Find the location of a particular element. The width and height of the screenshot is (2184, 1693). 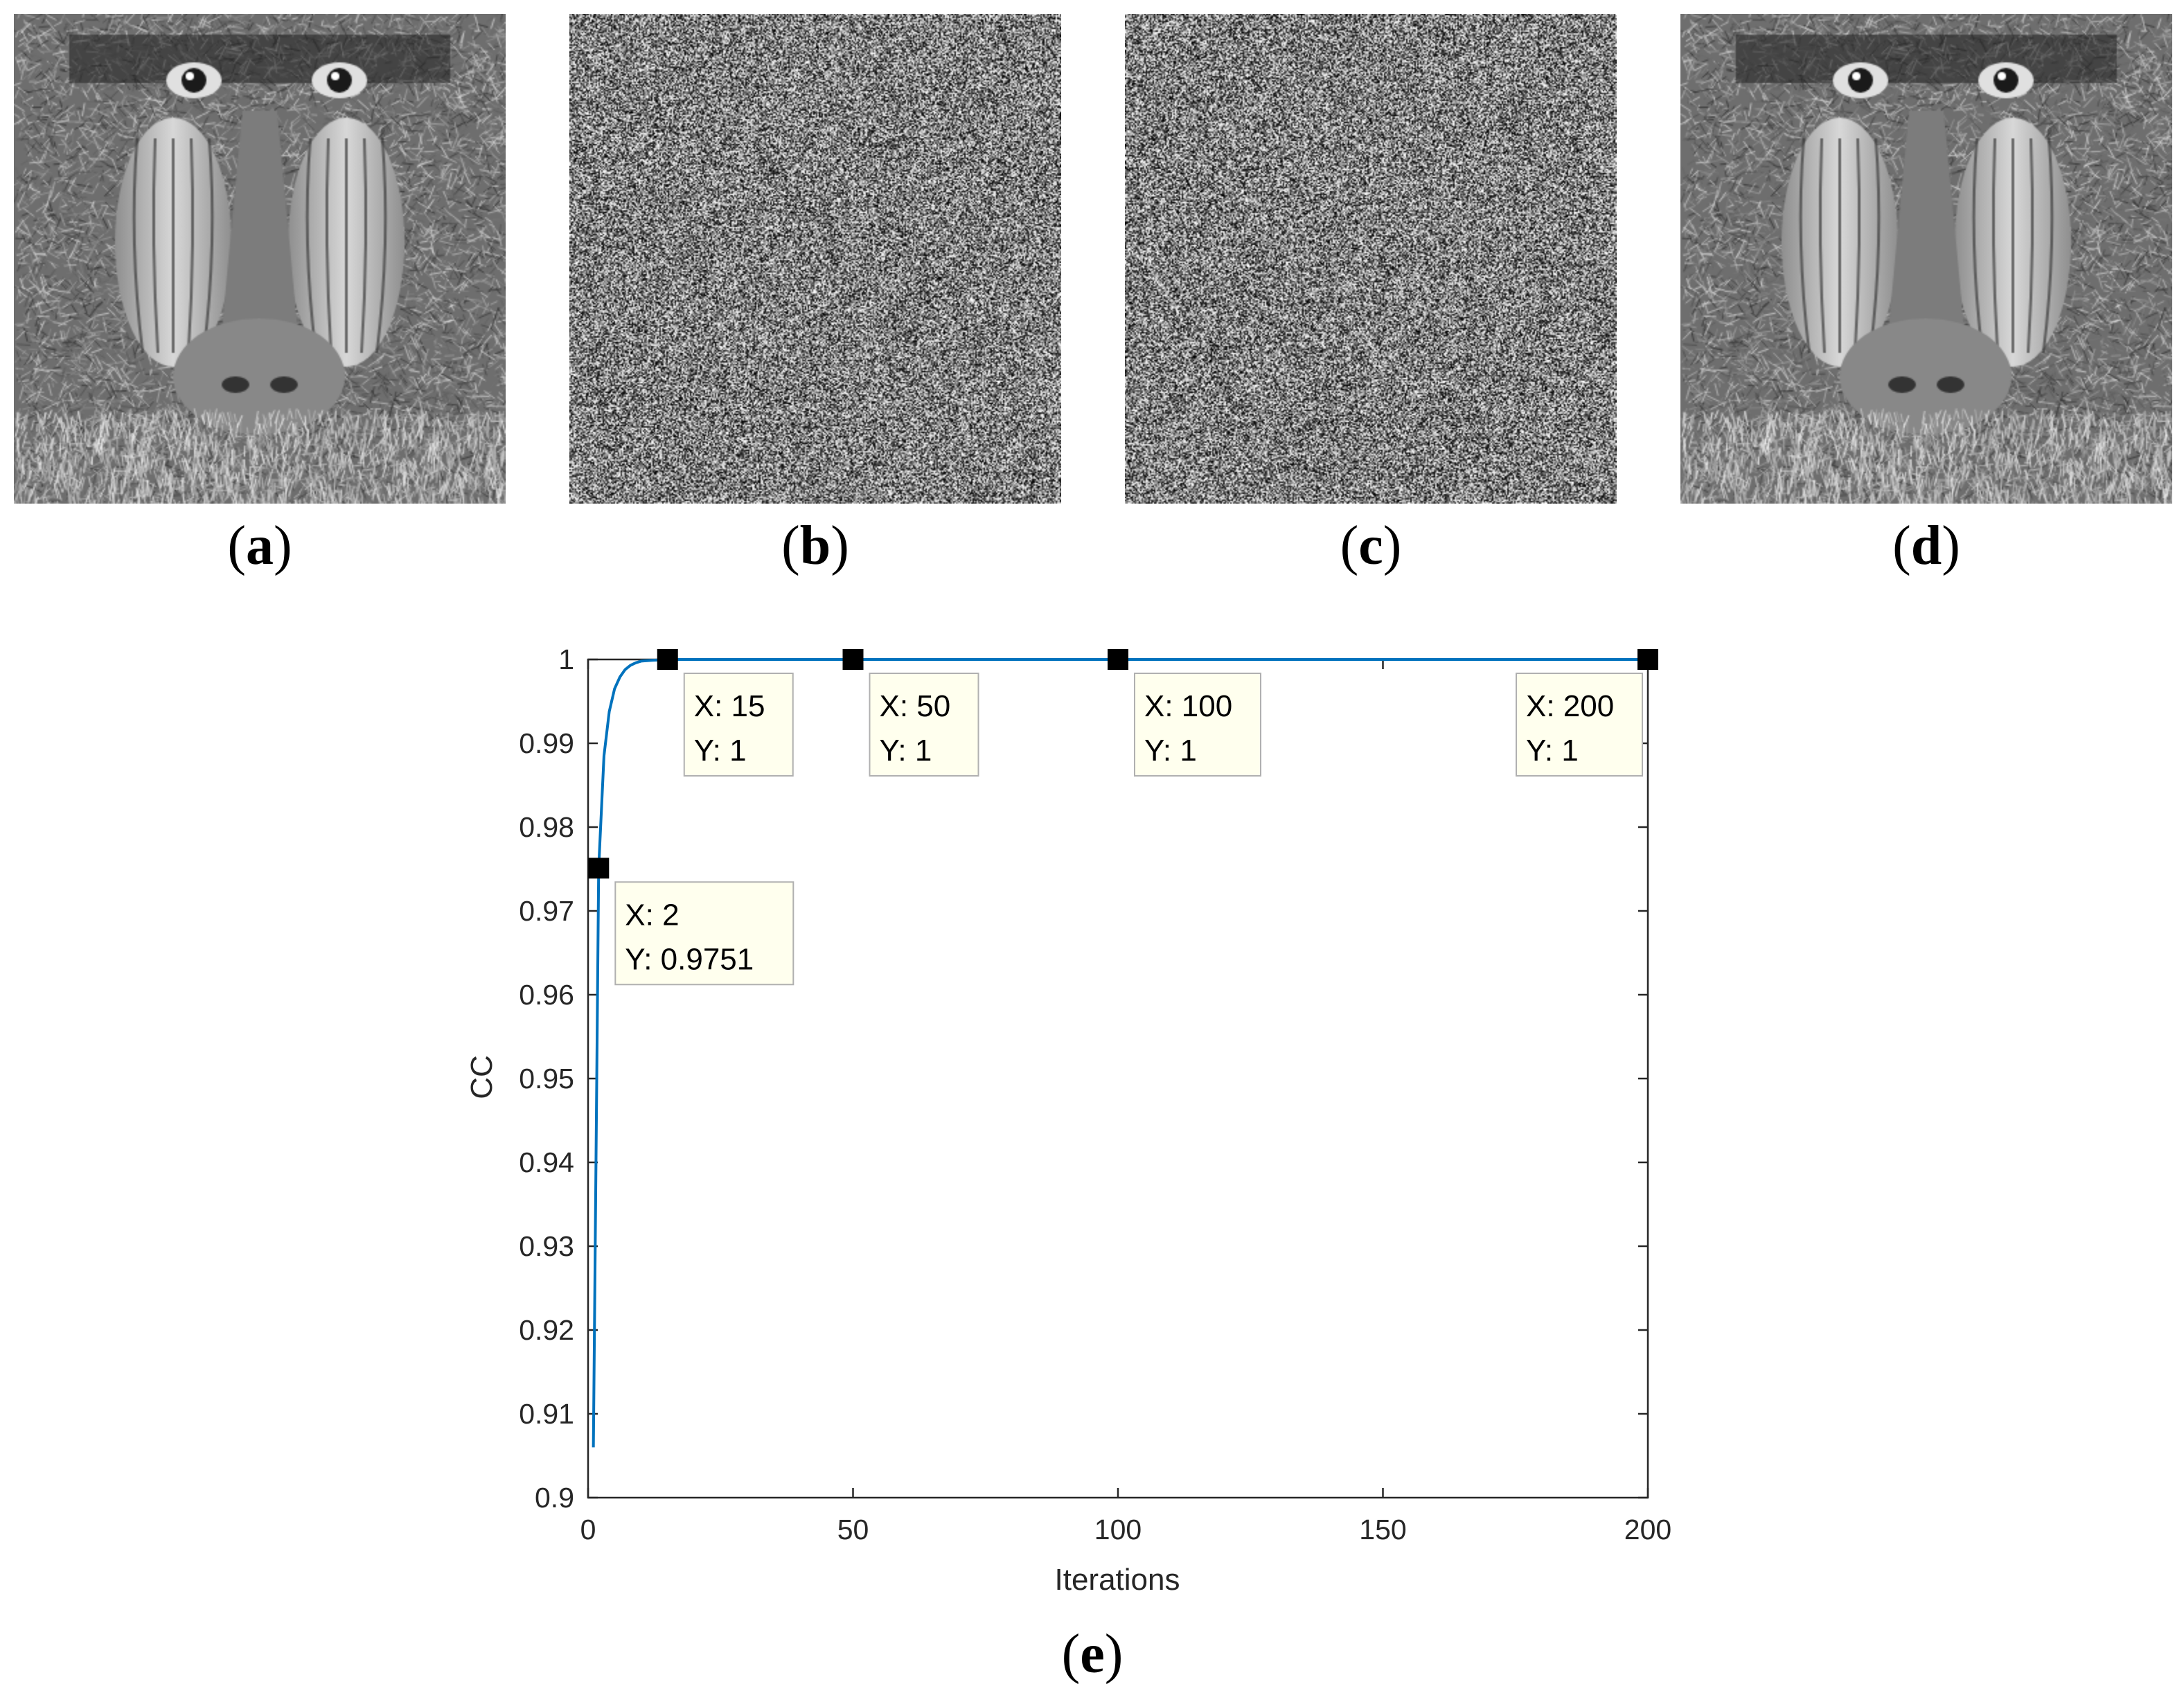

datatip-x-label: X: 15 is located at coordinates (729, 706).